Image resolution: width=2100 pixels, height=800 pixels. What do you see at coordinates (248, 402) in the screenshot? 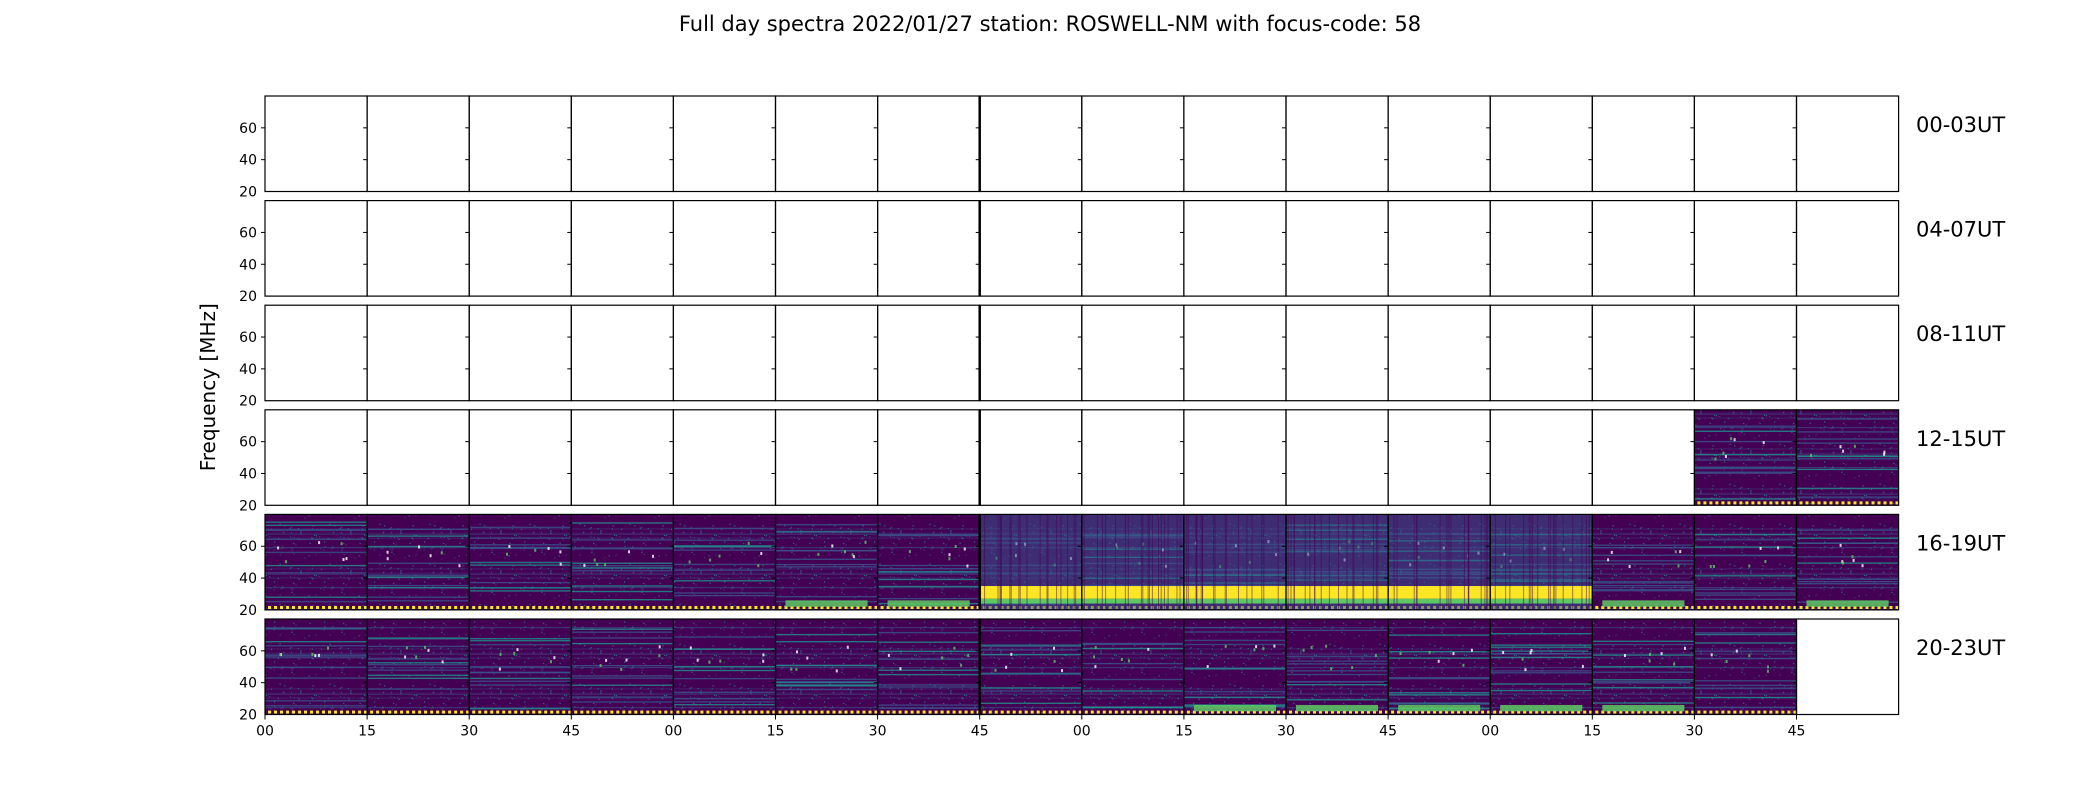
I see `y-tick-label: 20` at bounding box center [248, 402].